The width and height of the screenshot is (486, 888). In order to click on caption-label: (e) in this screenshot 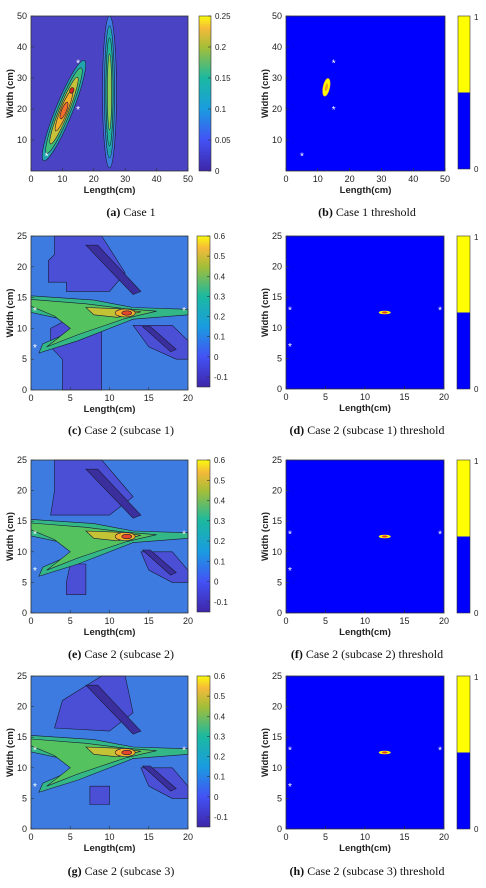, I will do `click(74, 654)`.